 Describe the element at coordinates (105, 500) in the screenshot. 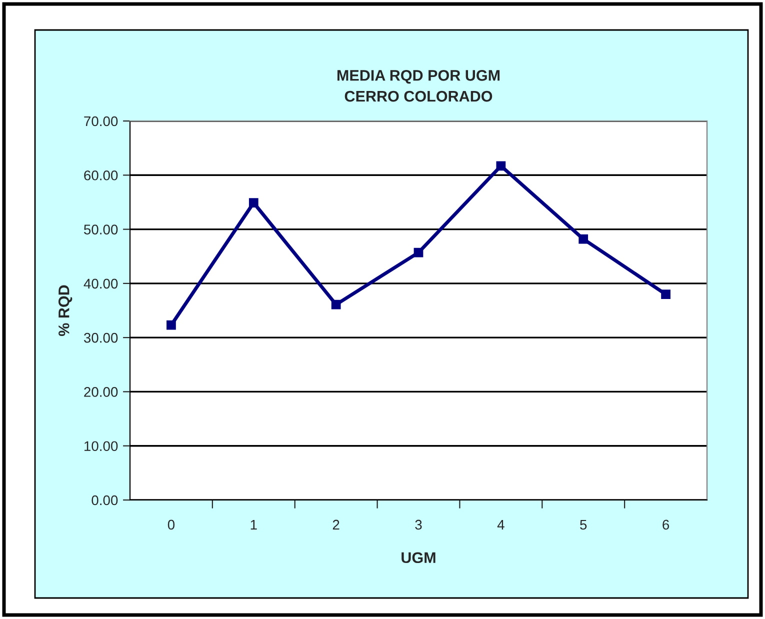

I see `y-tick-label: 0.00` at that location.